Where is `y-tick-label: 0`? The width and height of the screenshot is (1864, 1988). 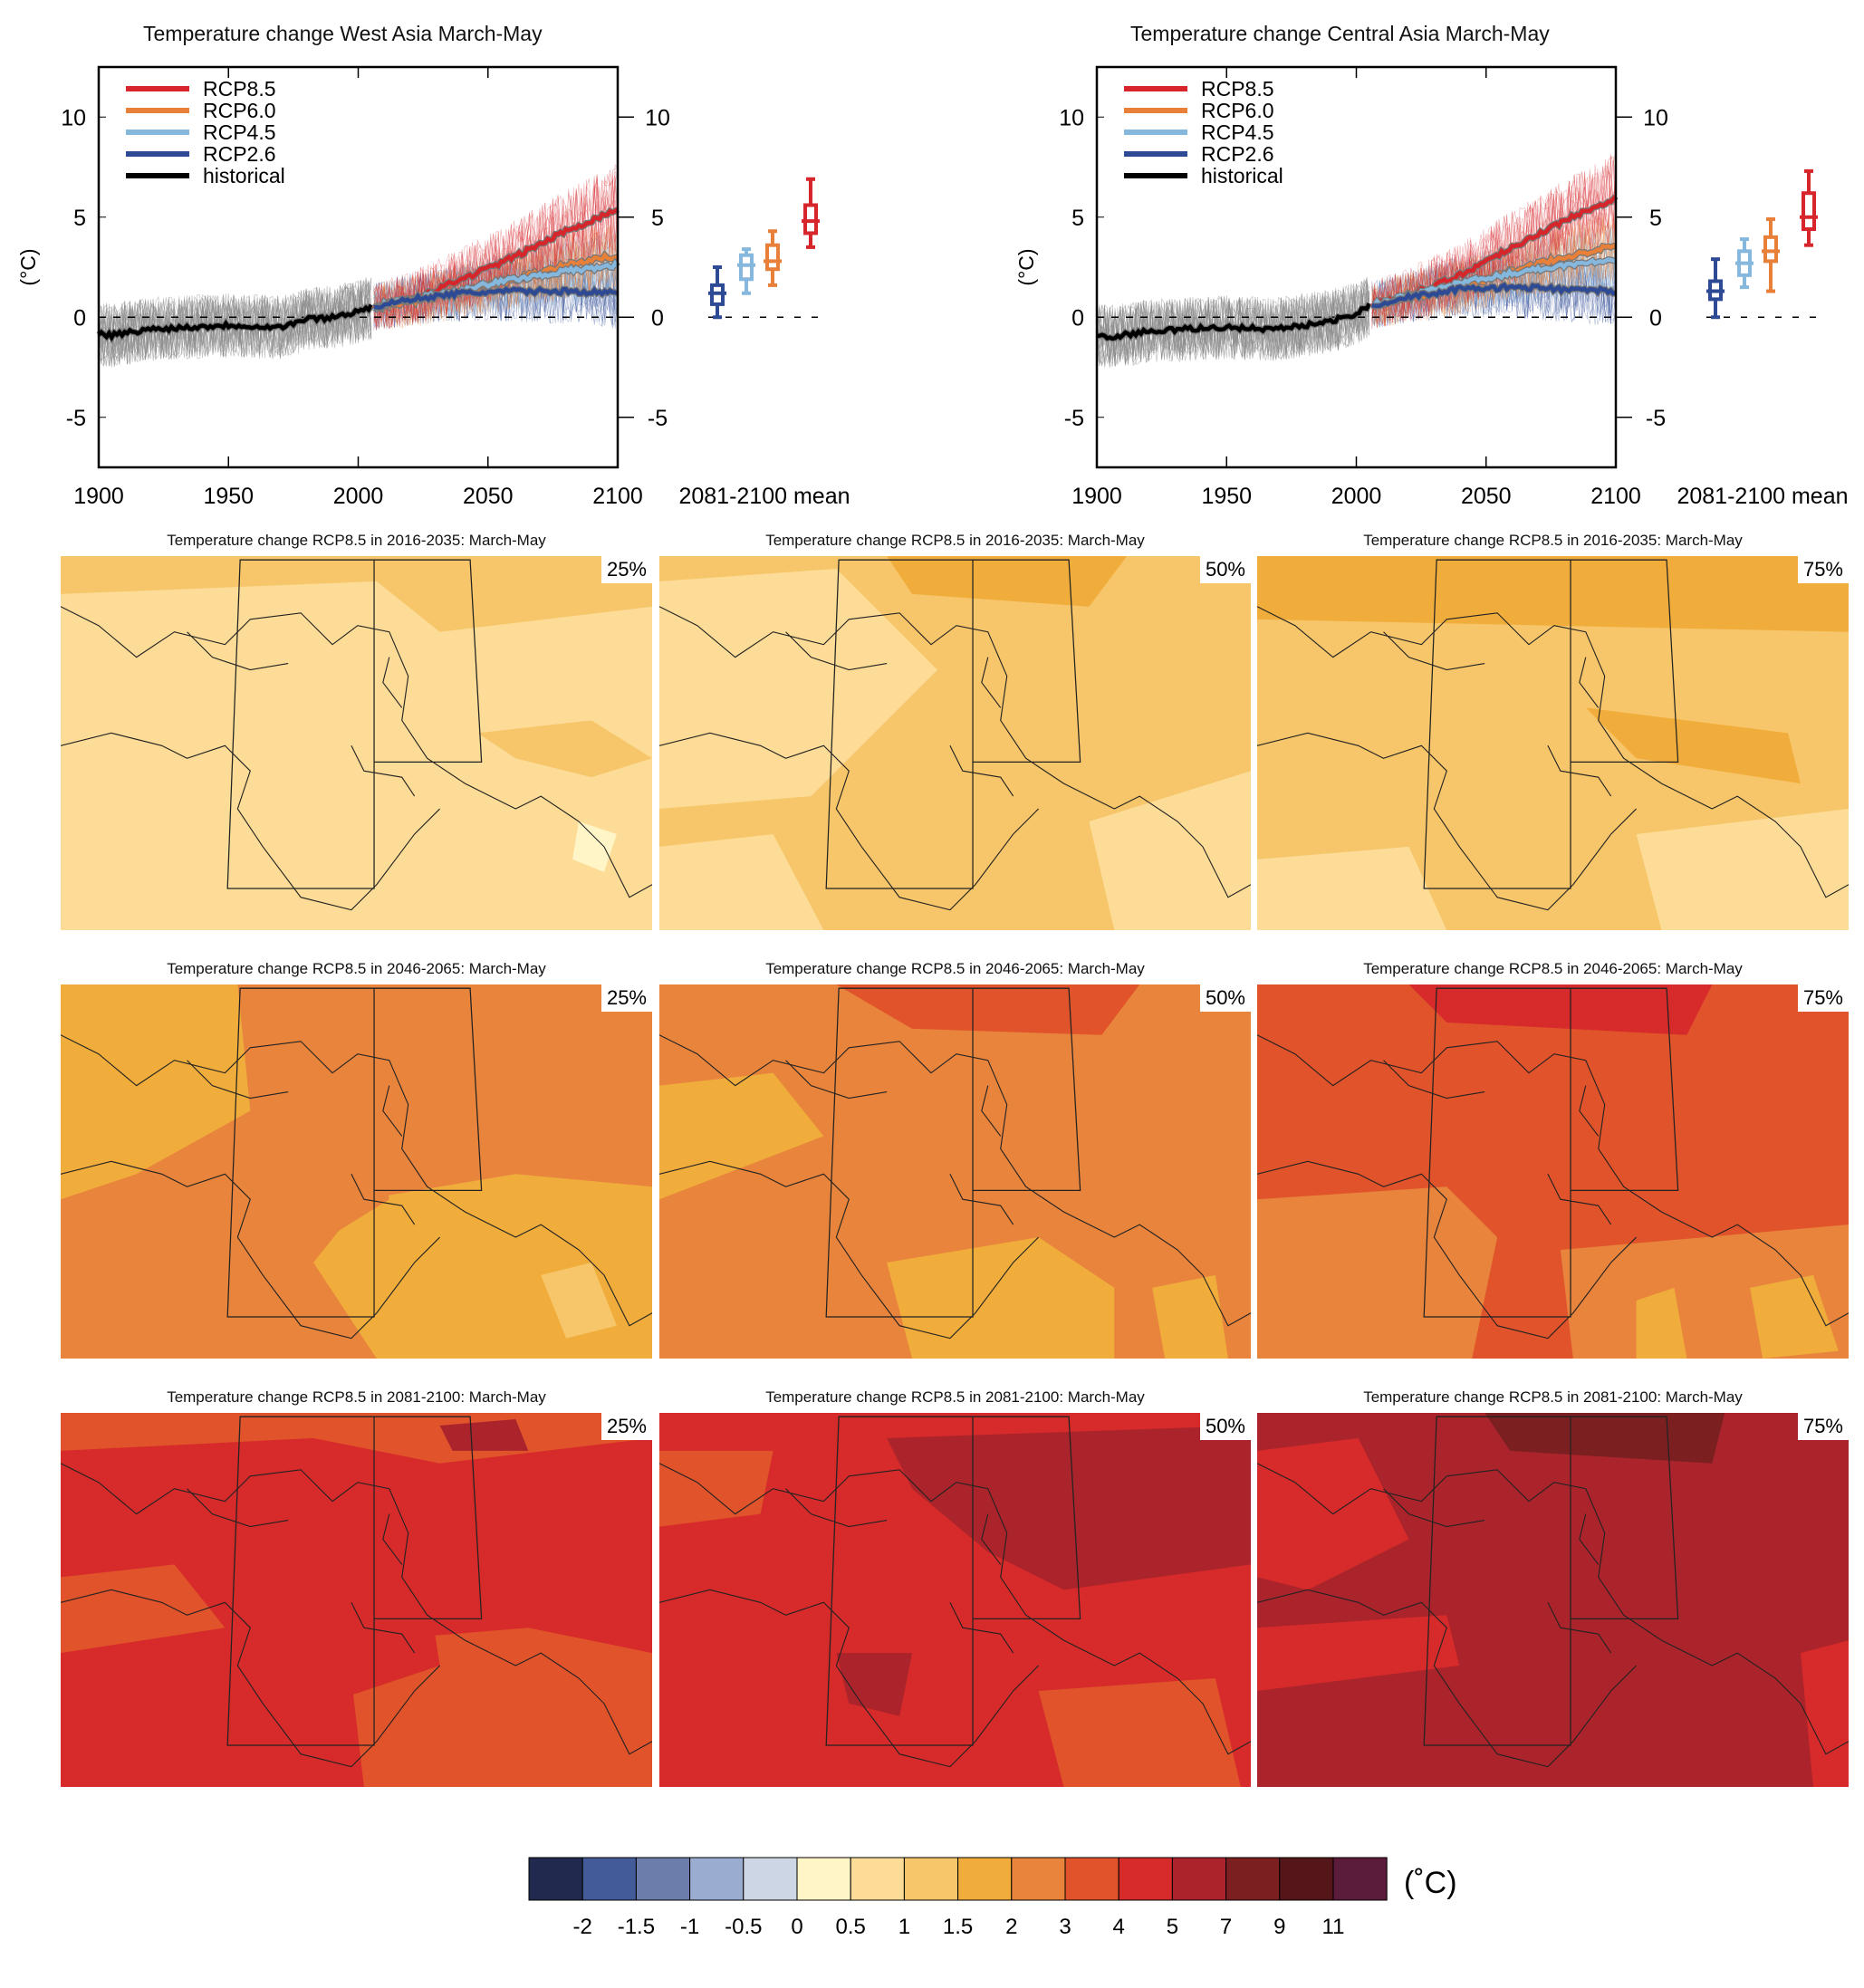
y-tick-label: 0 is located at coordinates (79, 318).